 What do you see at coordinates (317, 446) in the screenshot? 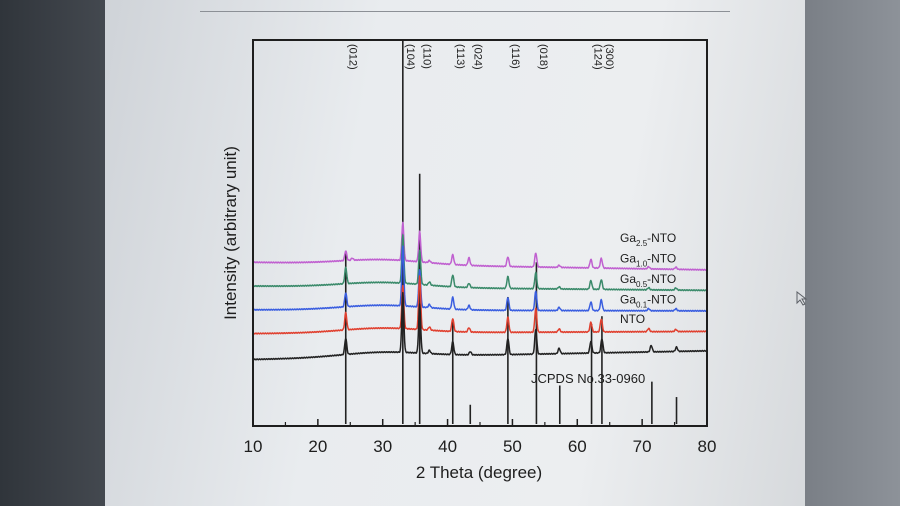
I see `x-tick-label: 20` at bounding box center [317, 446].